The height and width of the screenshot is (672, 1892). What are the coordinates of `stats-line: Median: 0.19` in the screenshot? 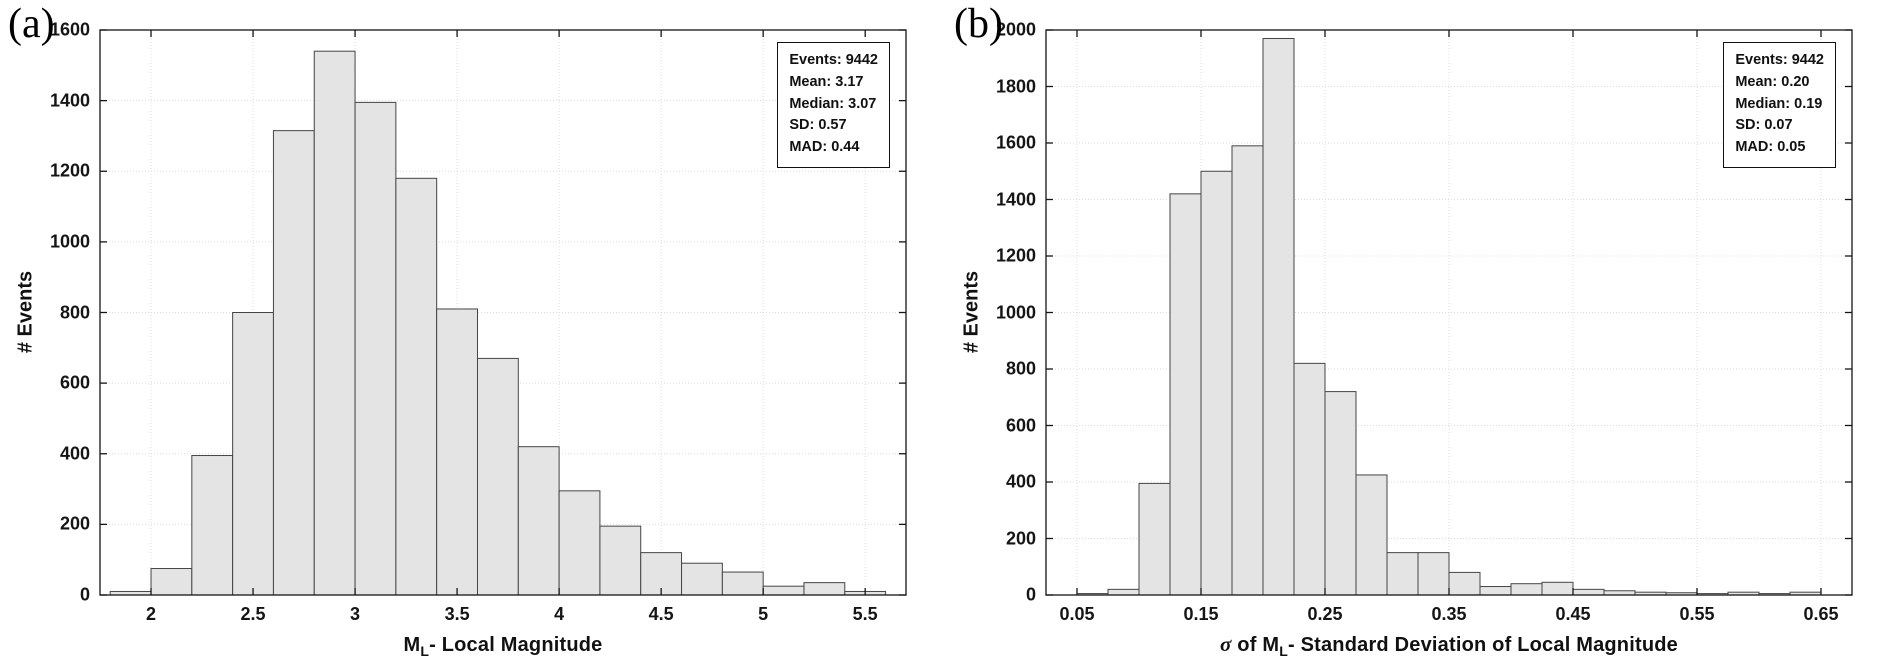 It's located at (1779, 103).